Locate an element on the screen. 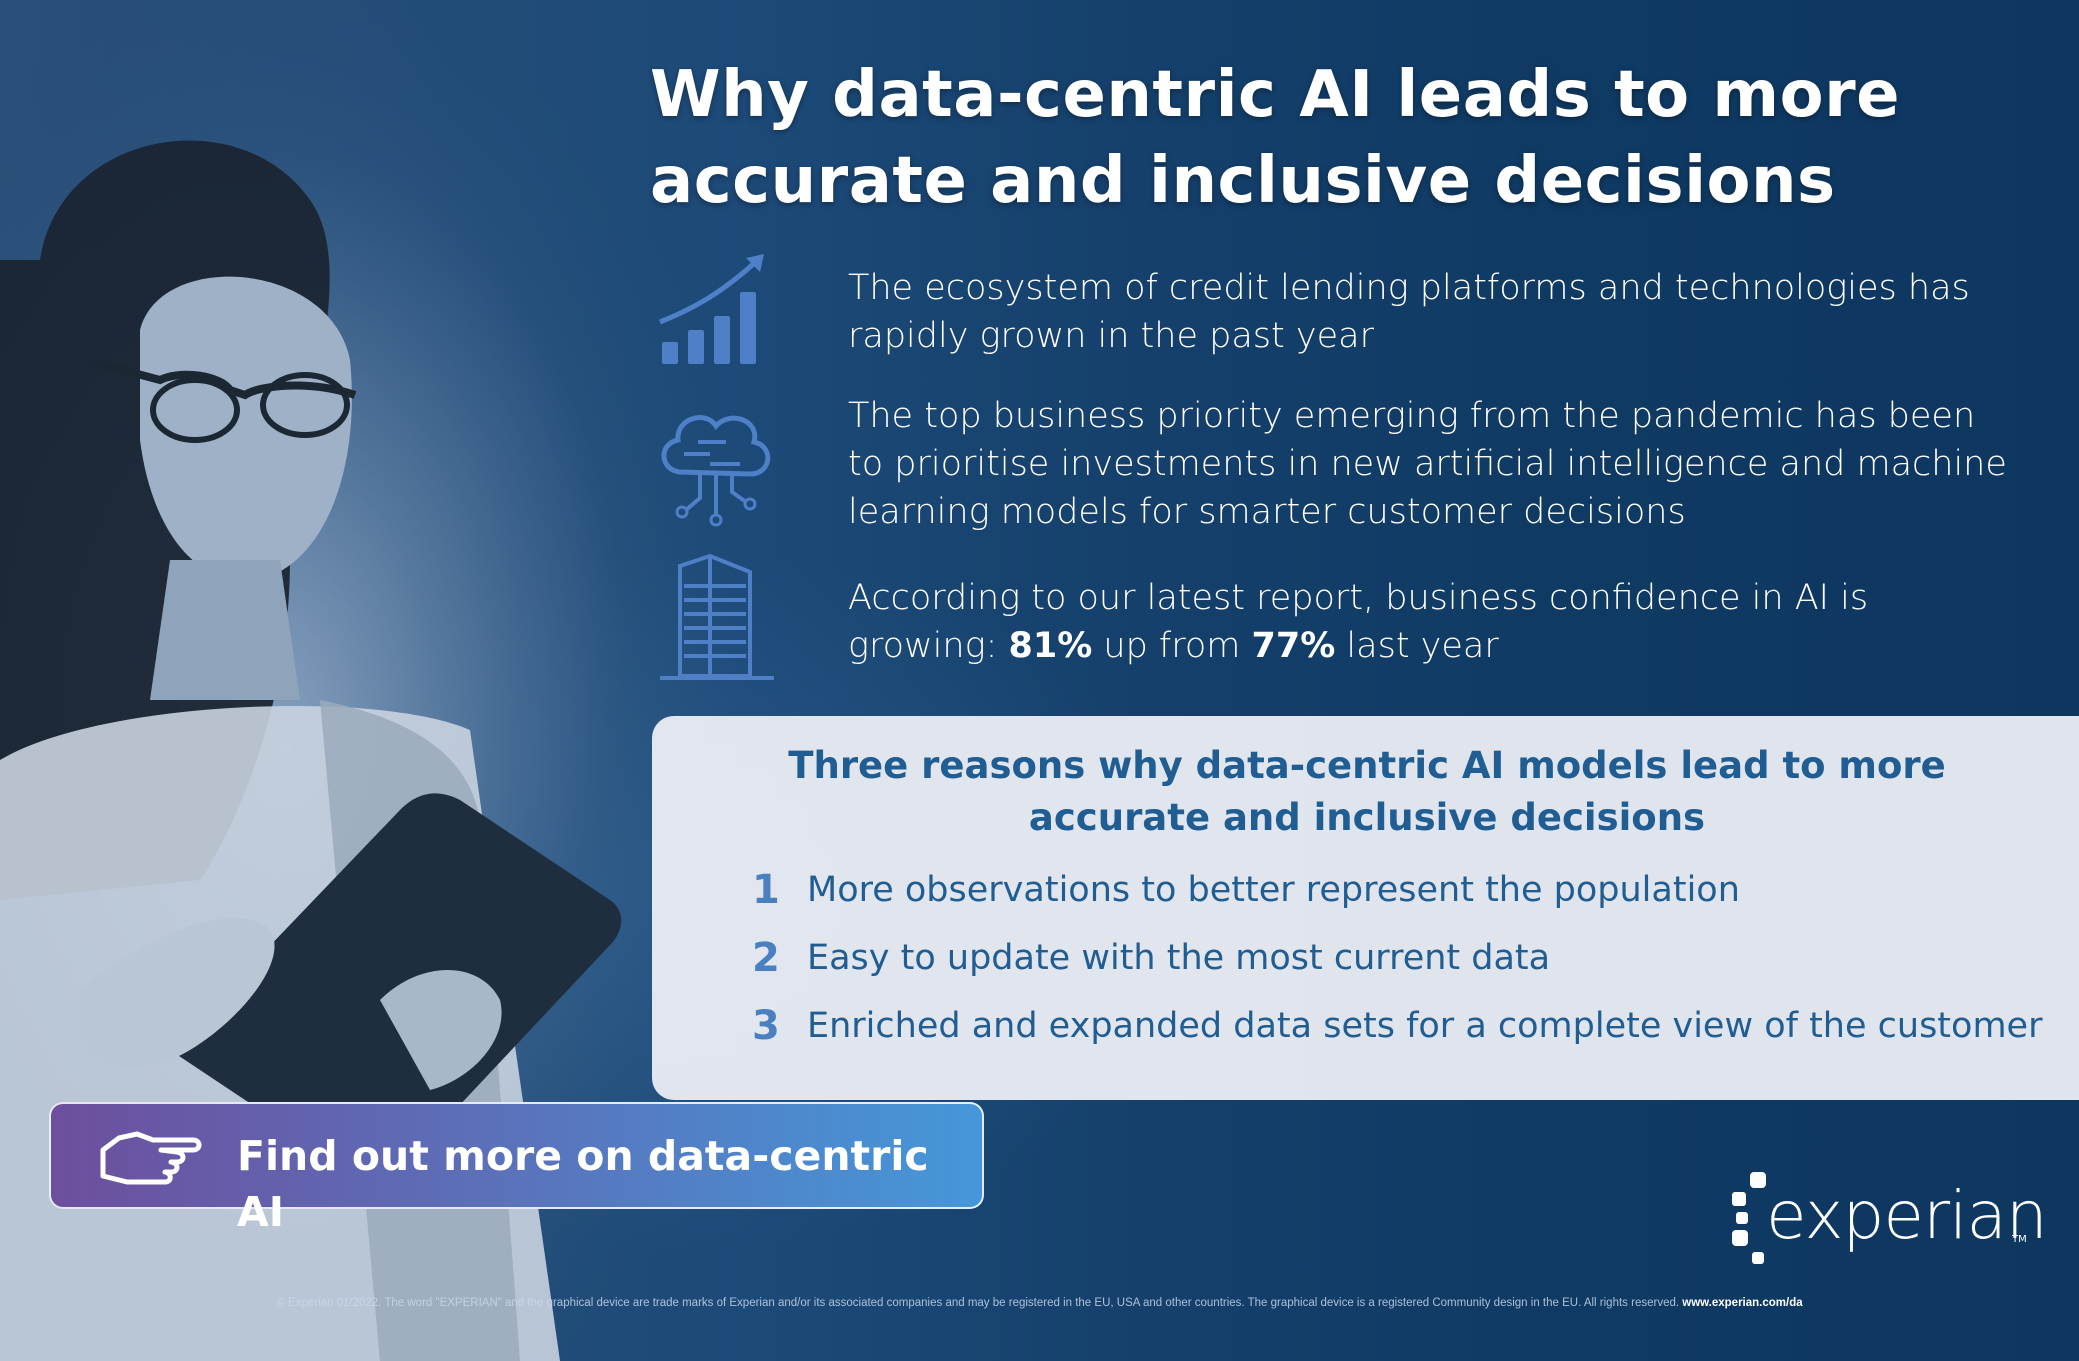  ai-brain-icon is located at coordinates (716, 471).